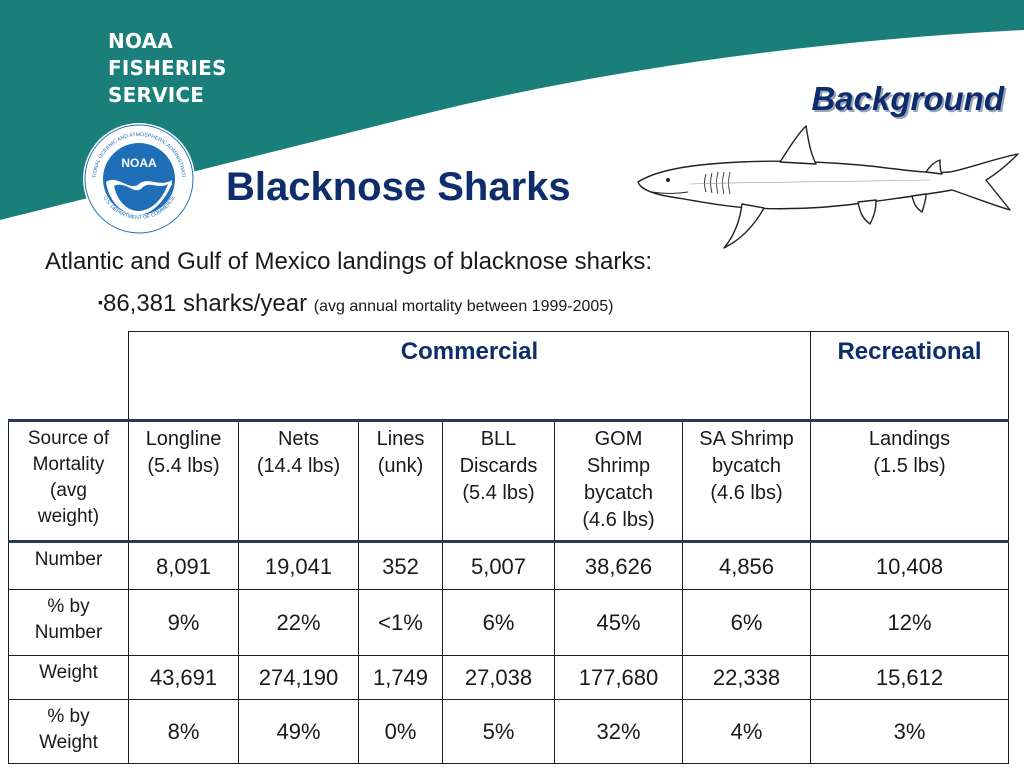  What do you see at coordinates (140, 41) in the screenshot?
I see `brand-line: NOAA` at bounding box center [140, 41].